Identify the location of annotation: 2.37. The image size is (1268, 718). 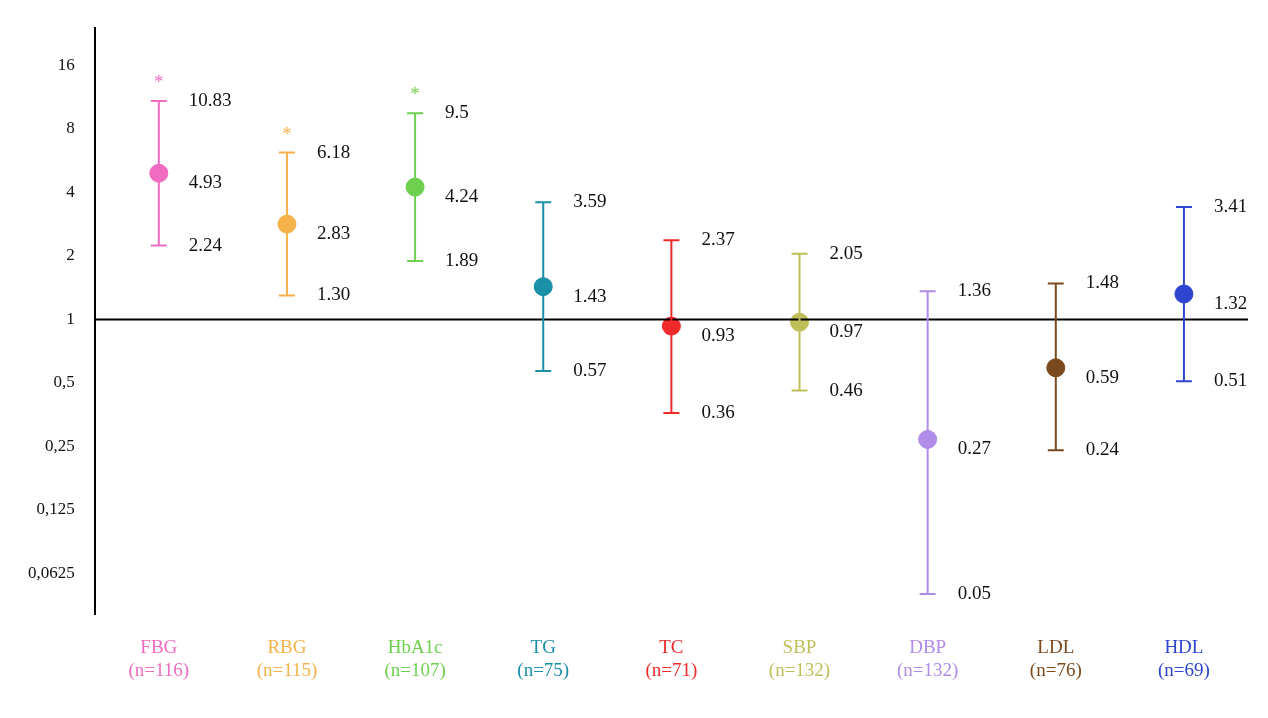
(718, 239).